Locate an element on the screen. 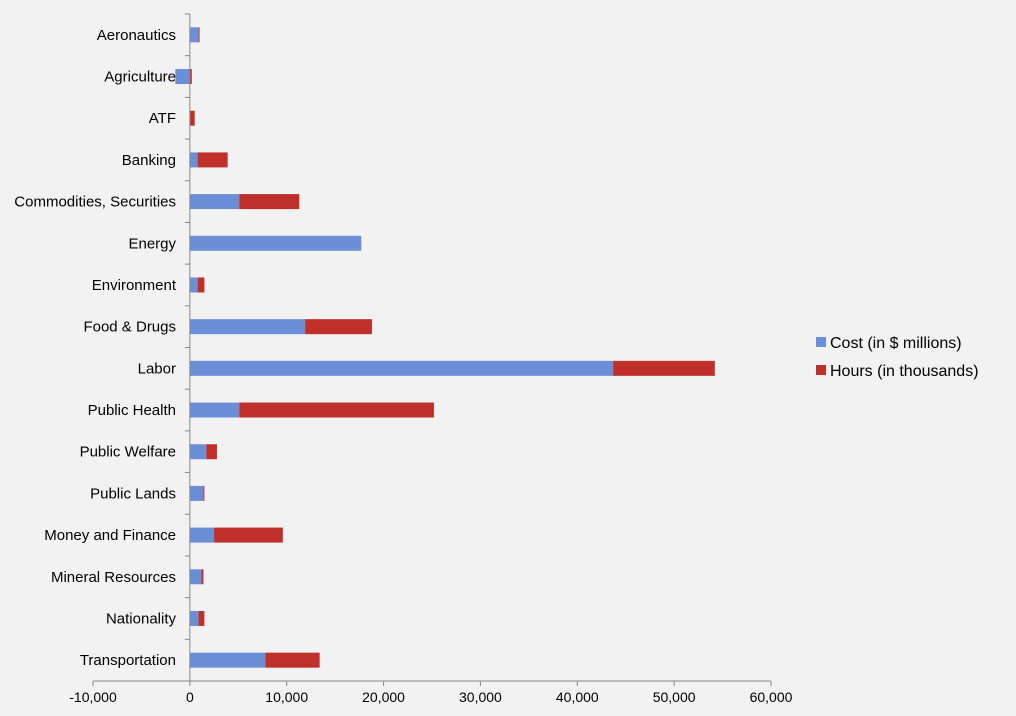 Image resolution: width=1016 pixels, height=716 pixels. category-label: Labor is located at coordinates (157, 368).